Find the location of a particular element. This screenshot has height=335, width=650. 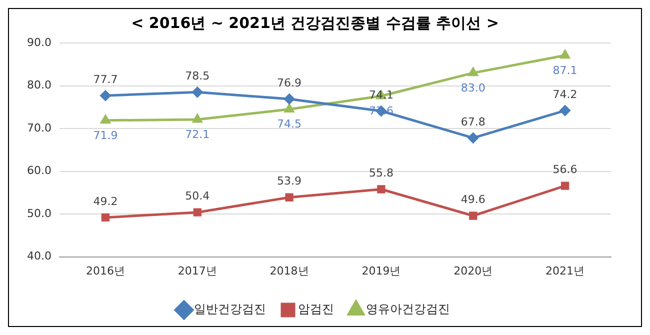

legend-label: 영유아건강검진 is located at coordinates (408, 309).